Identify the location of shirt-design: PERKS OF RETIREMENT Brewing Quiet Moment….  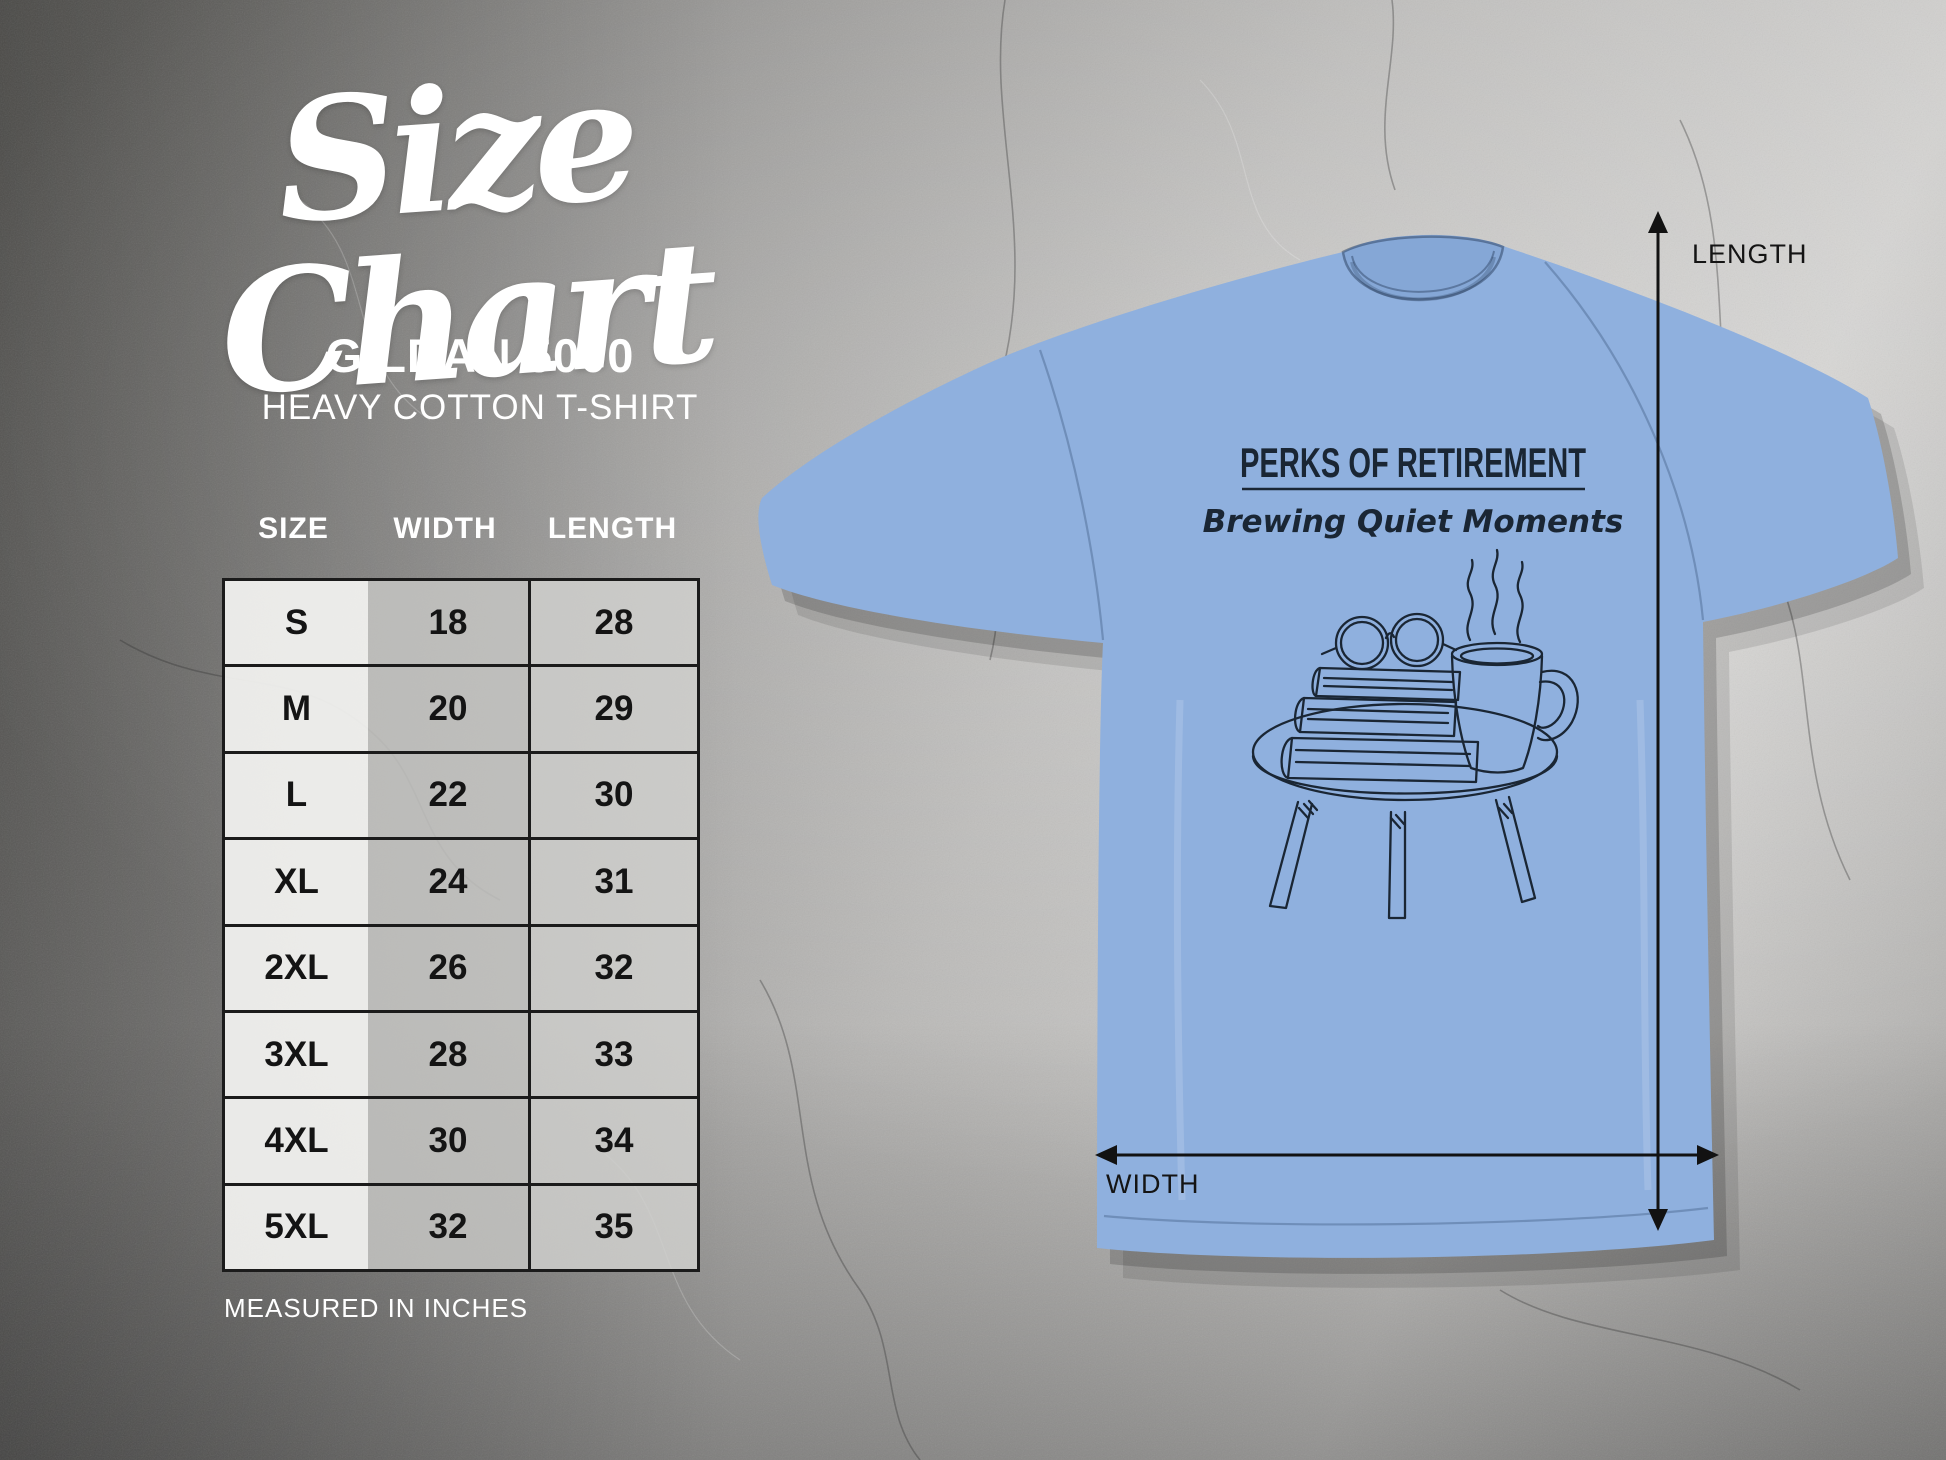
(1413, 489).